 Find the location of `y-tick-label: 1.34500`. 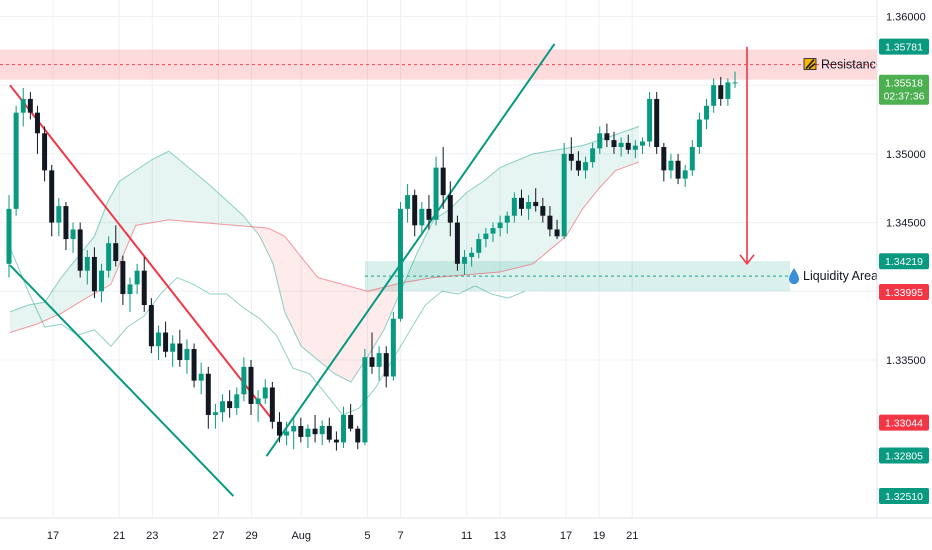

y-tick-label: 1.34500 is located at coordinates (906, 224).